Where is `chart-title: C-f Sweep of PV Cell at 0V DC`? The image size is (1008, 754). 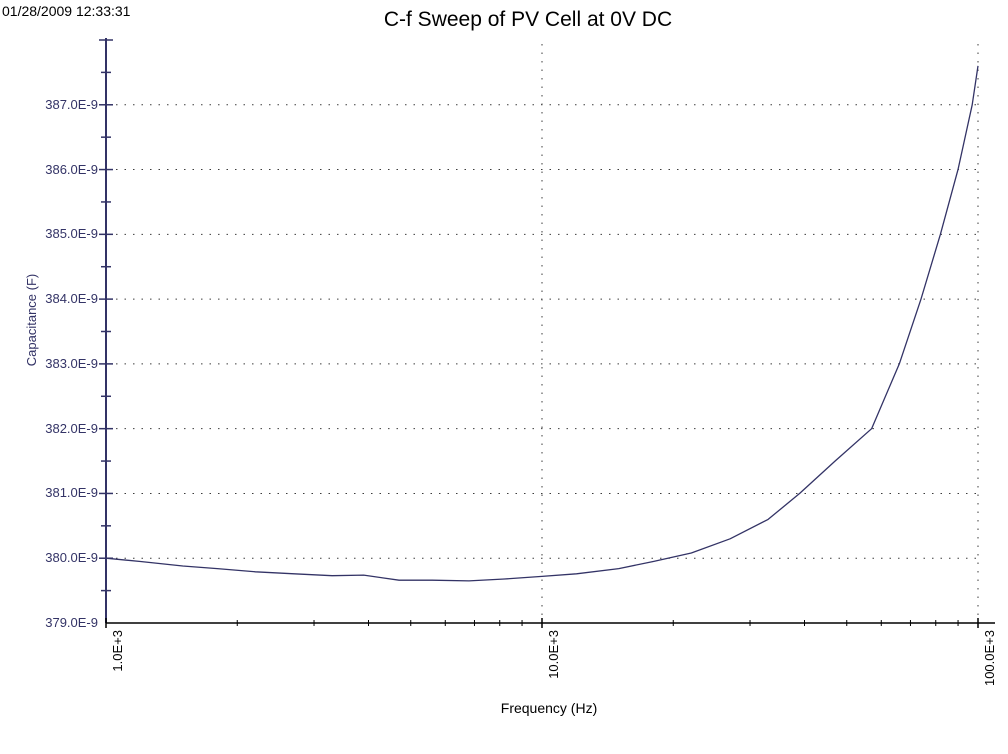
chart-title: C-f Sweep of PV Cell at 0V DC is located at coordinates (528, 19).